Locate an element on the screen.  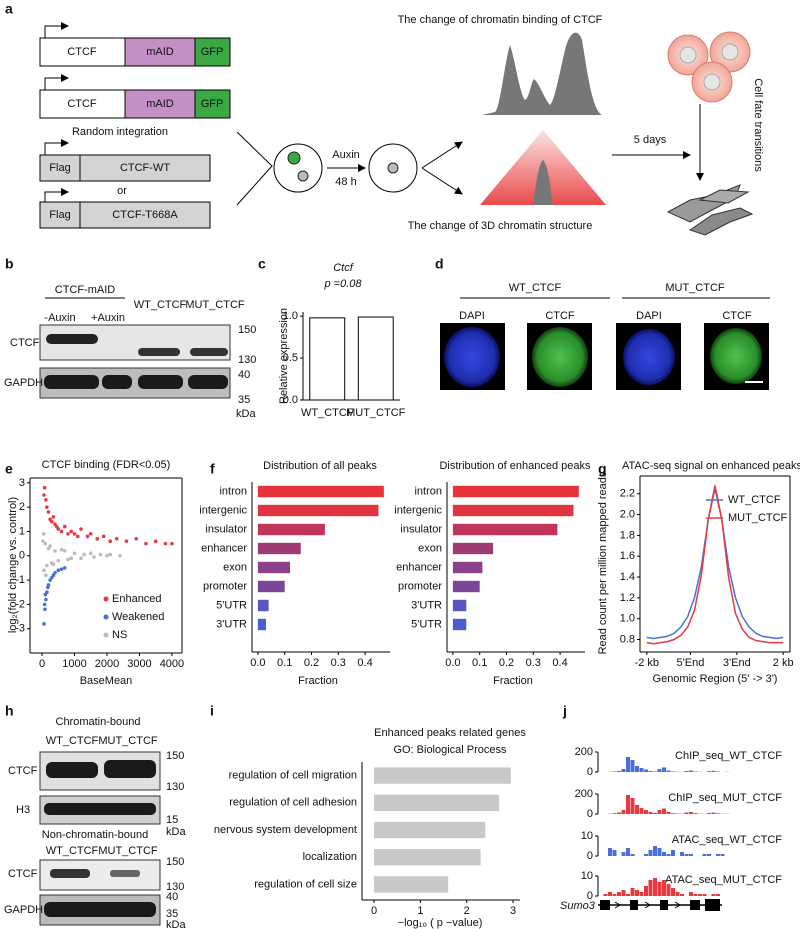
channel-label: CTCF is located at coordinates (560, 316).